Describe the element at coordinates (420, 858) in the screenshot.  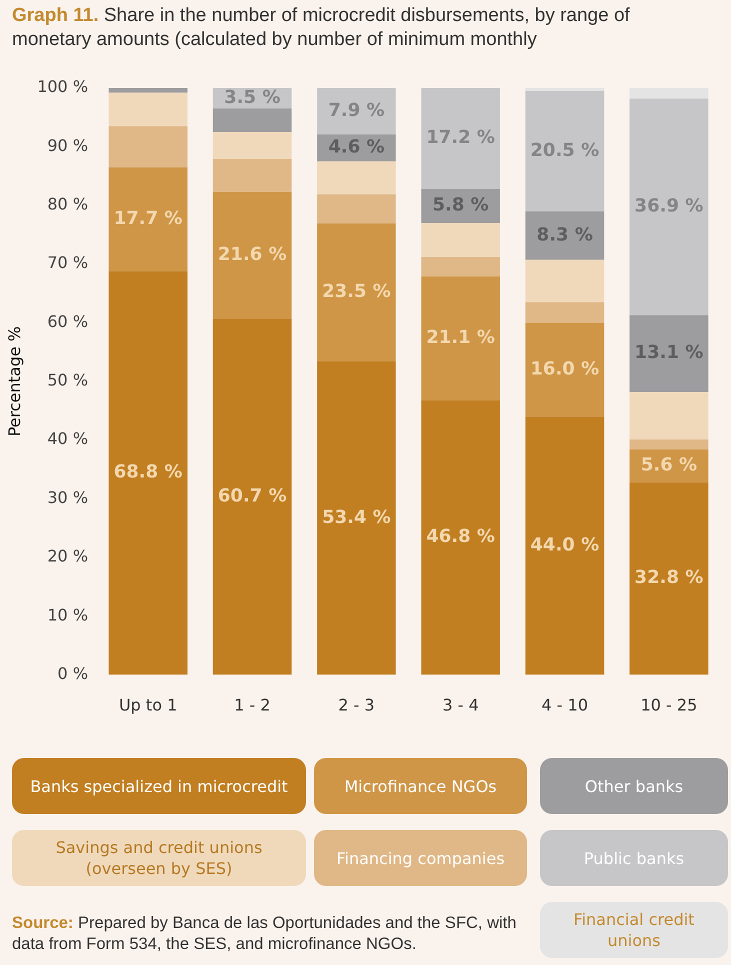
I see `text: Financing companies` at that location.